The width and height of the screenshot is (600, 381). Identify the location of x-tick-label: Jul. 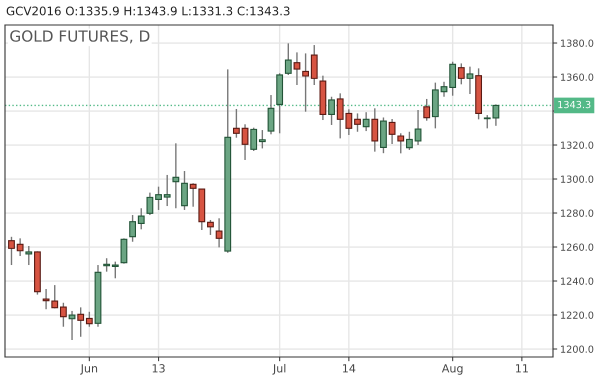
(279, 369).